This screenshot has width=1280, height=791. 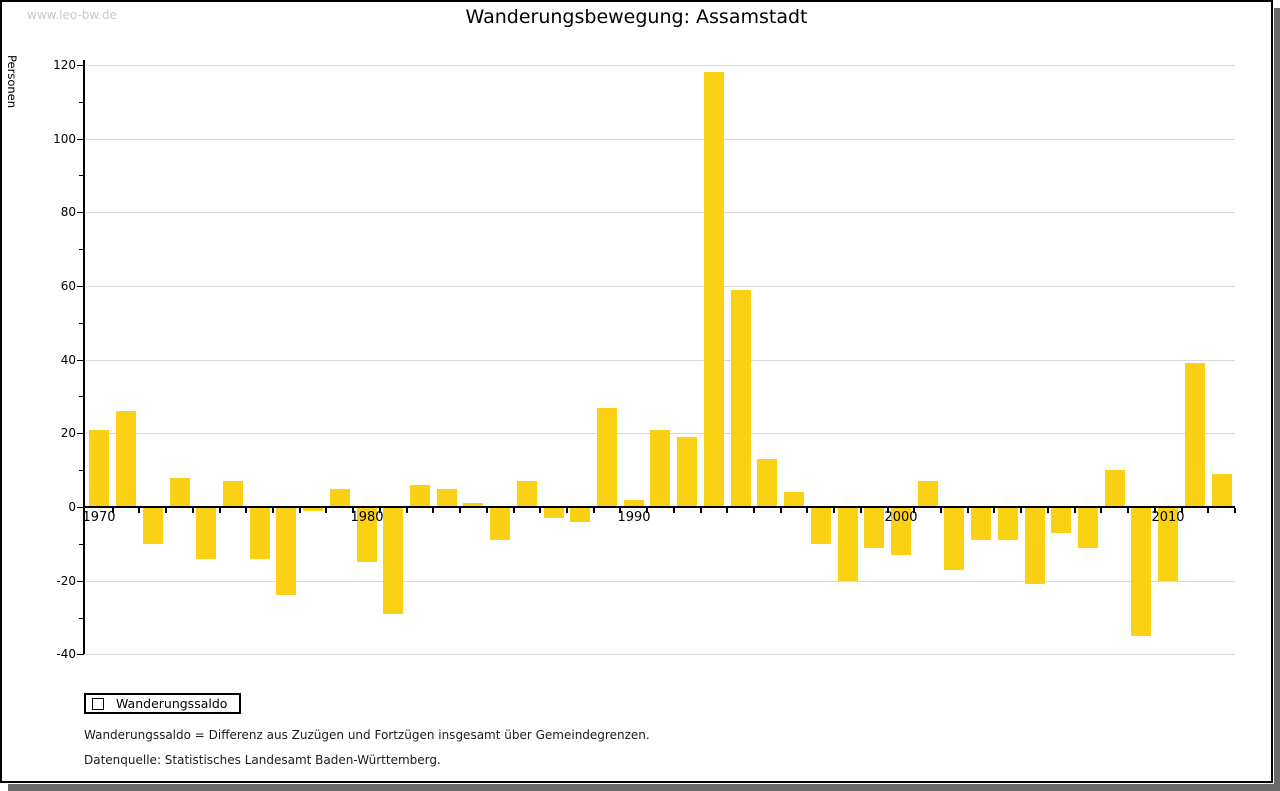 What do you see at coordinates (286, 551) in the screenshot?
I see `bar-1977` at bounding box center [286, 551].